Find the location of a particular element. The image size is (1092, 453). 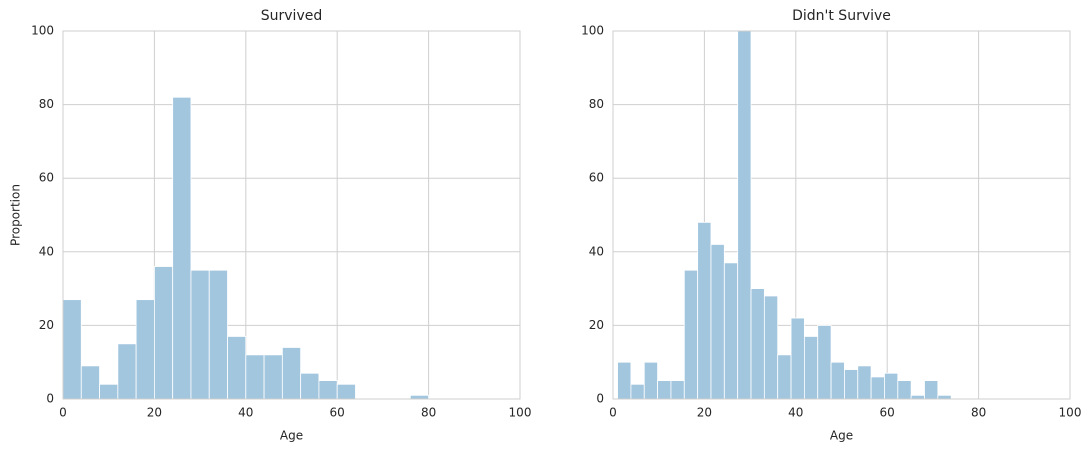

y-axis-label: Proportion is located at coordinates (16, 215).